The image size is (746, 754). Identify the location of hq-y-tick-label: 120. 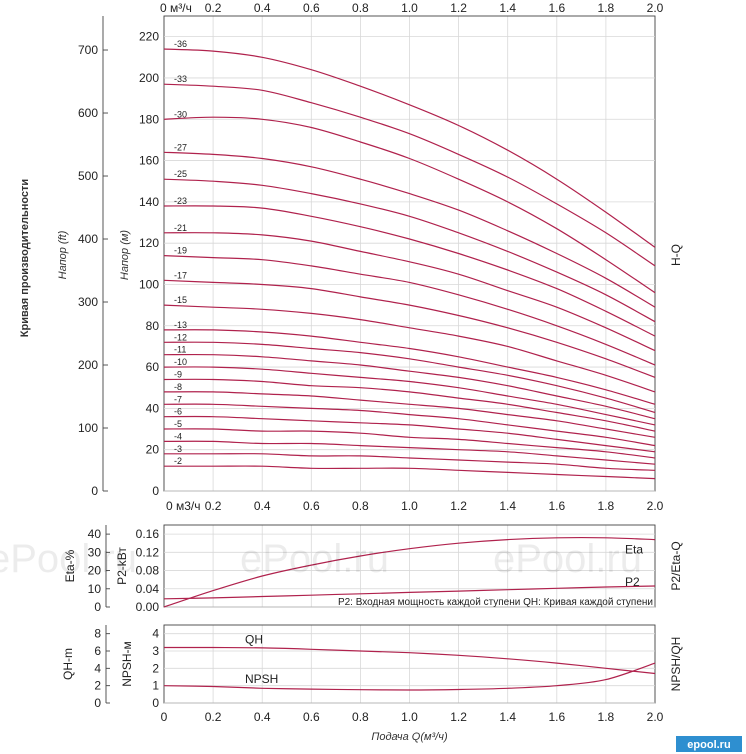
(149, 243).